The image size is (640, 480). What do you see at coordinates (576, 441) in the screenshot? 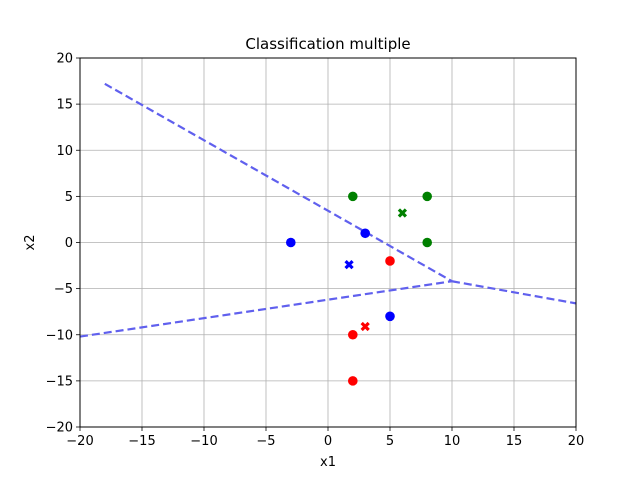
I see `x-tick-label: 20` at bounding box center [576, 441].